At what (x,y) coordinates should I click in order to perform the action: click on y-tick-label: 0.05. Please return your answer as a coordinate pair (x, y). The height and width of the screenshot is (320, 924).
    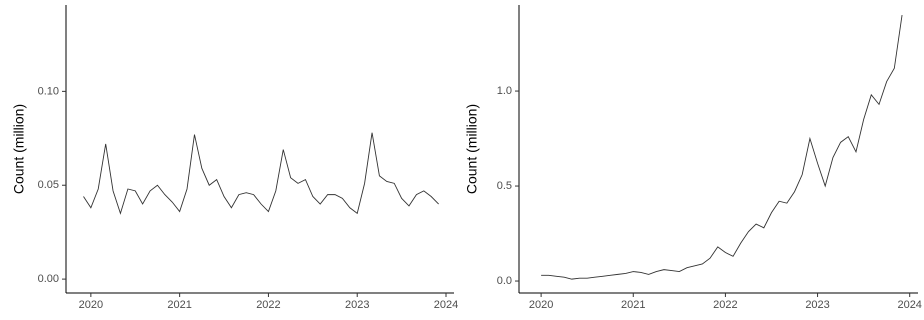
    Looking at the image, I should click on (48, 185).